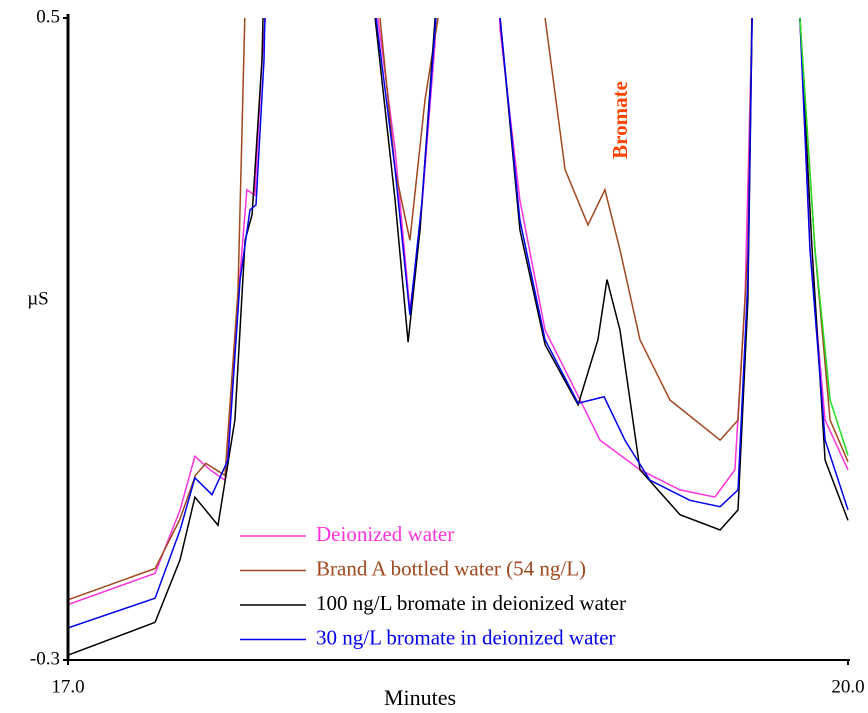 The image size is (868, 713). What do you see at coordinates (620, 120) in the screenshot?
I see `annotation: Bromate` at bounding box center [620, 120].